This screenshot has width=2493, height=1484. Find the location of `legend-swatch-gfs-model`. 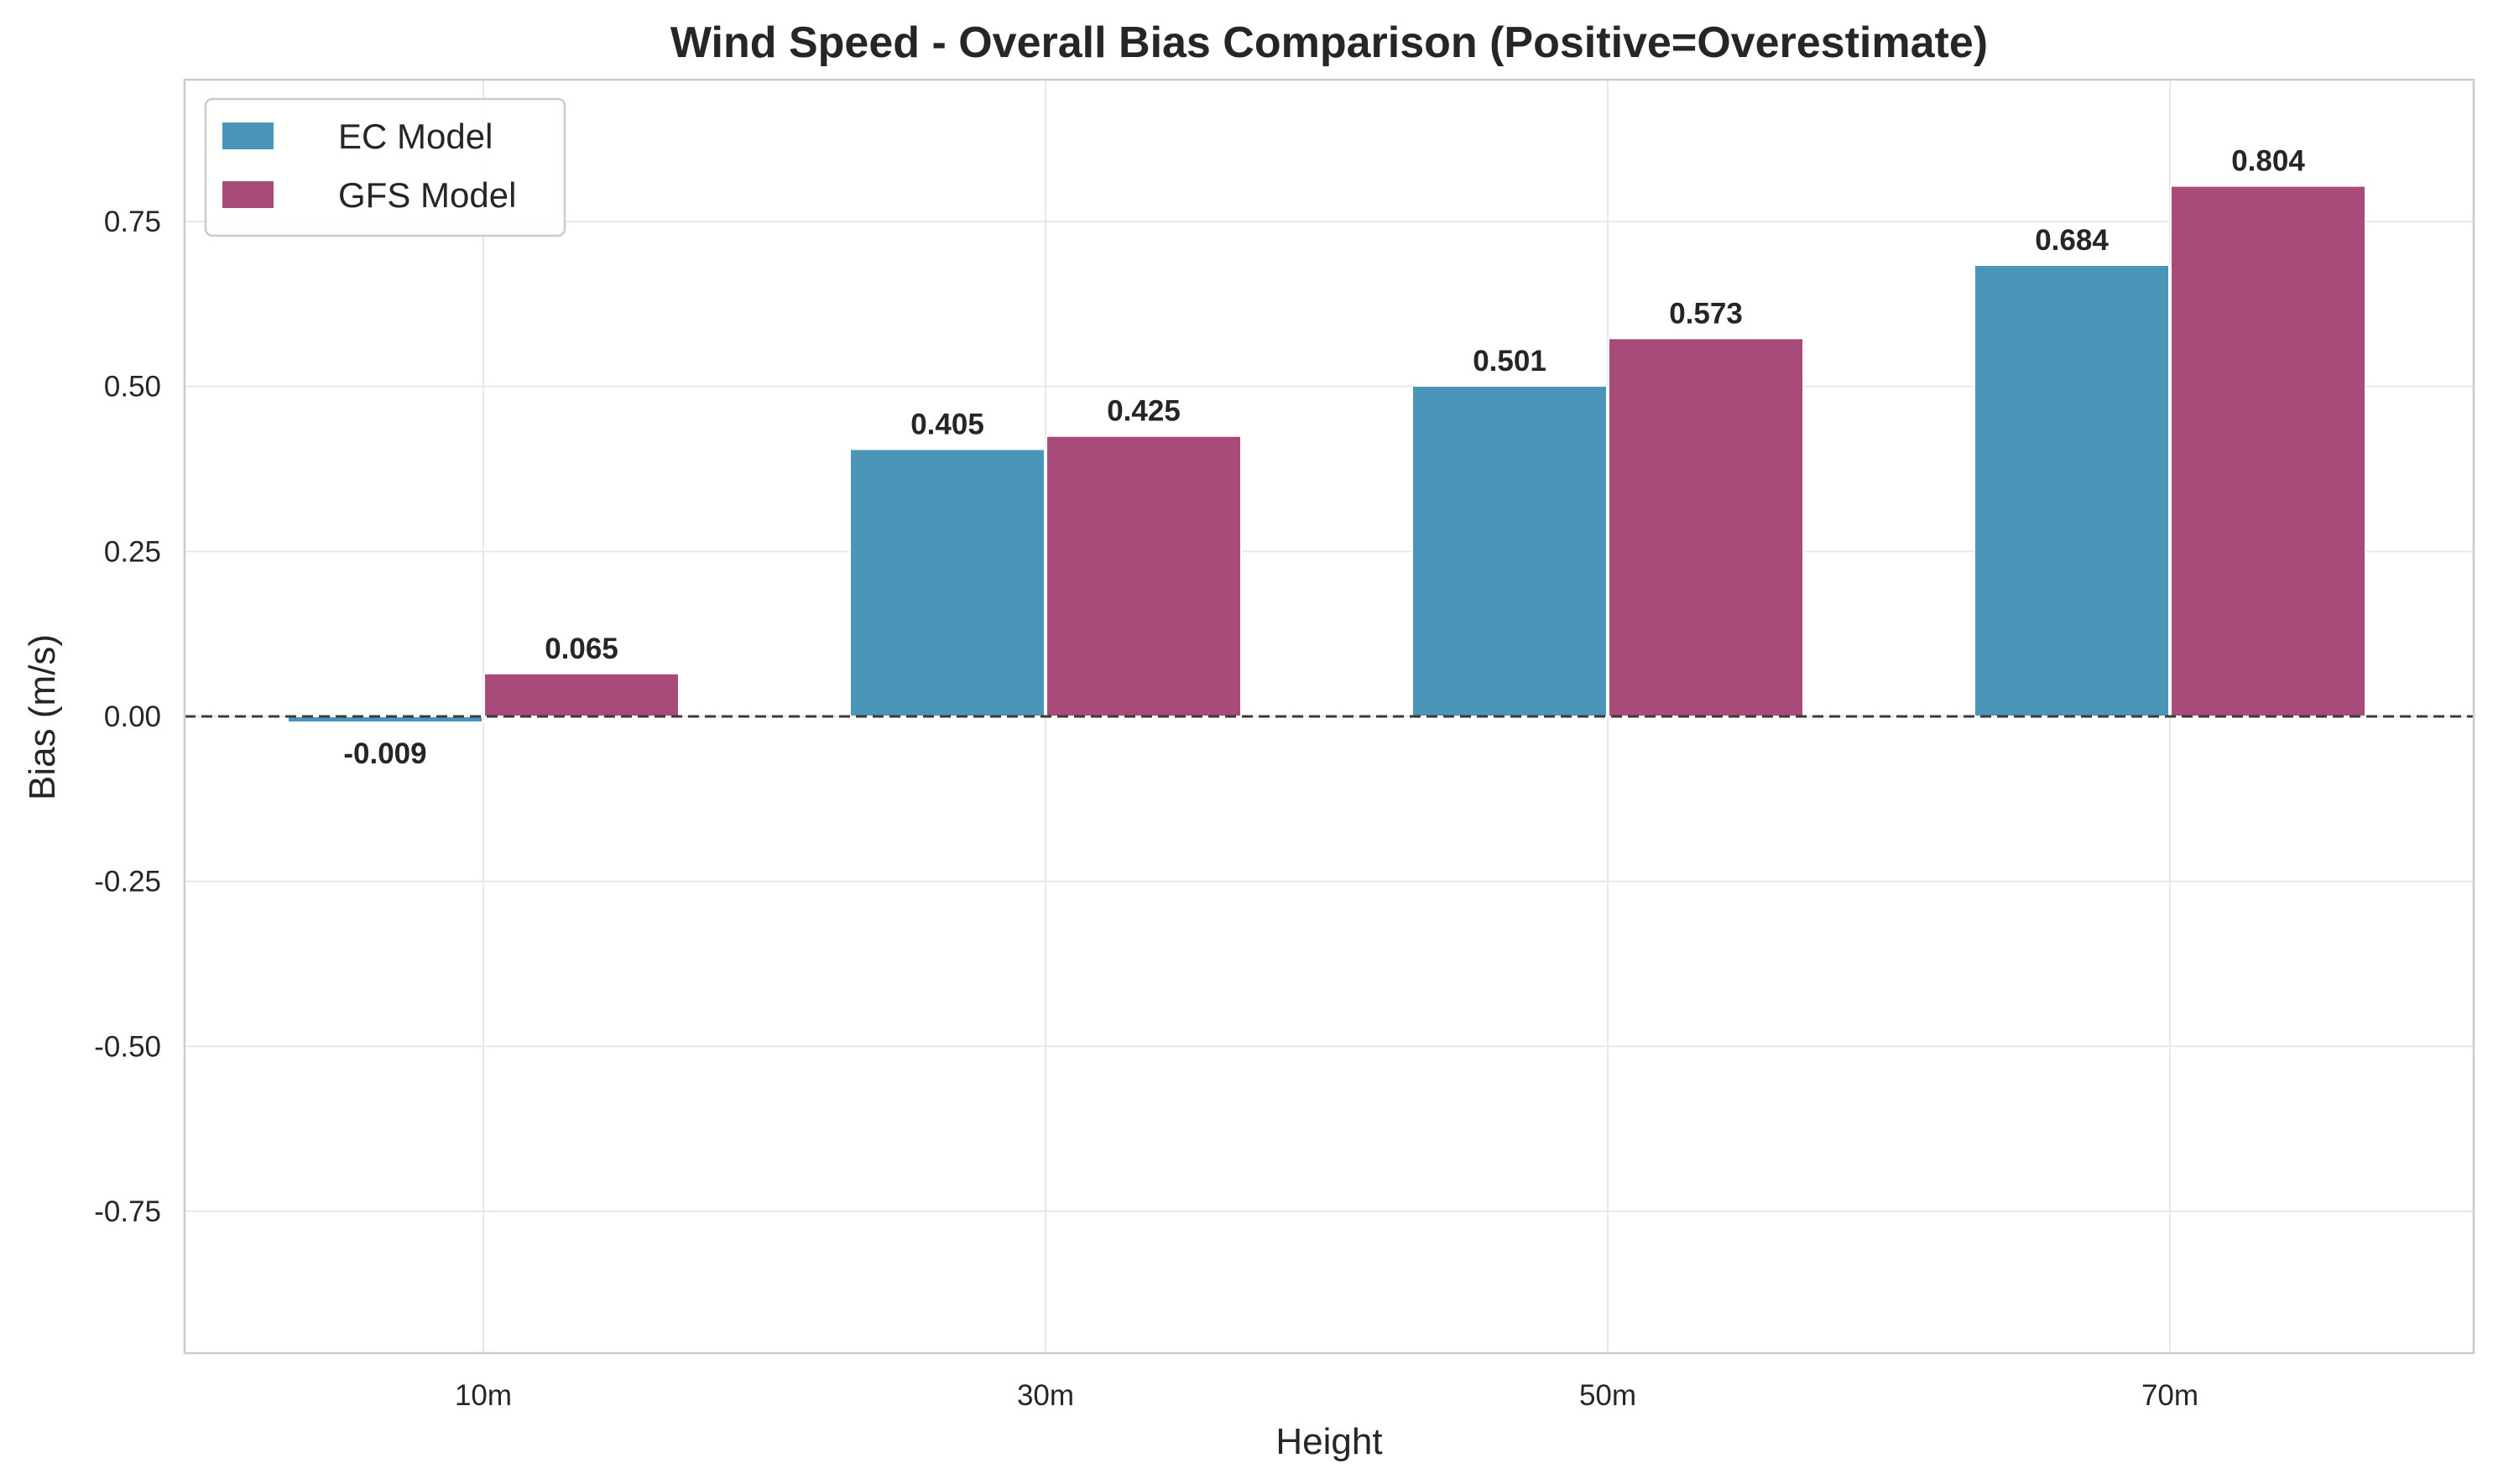

legend-swatch-gfs-model is located at coordinates (248, 194).